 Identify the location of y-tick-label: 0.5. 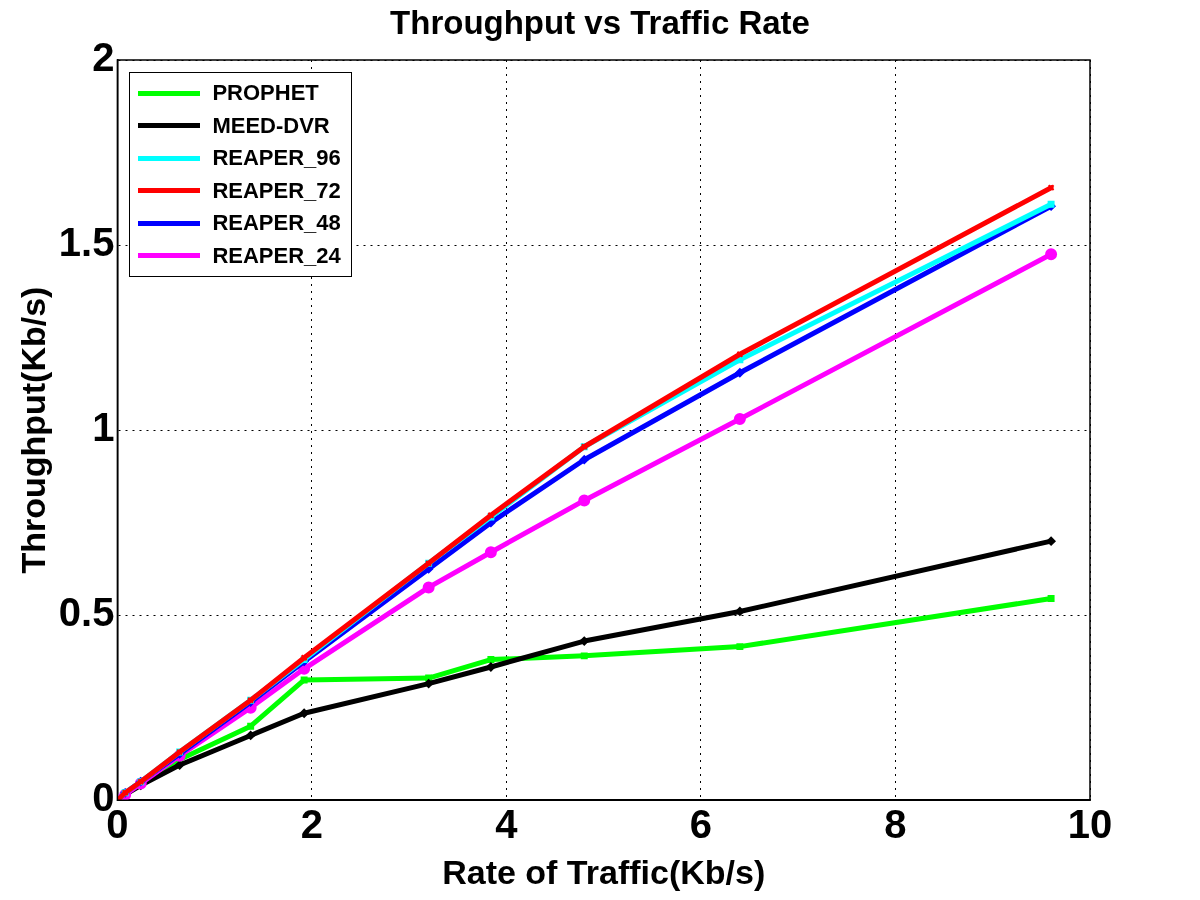
(86, 612).